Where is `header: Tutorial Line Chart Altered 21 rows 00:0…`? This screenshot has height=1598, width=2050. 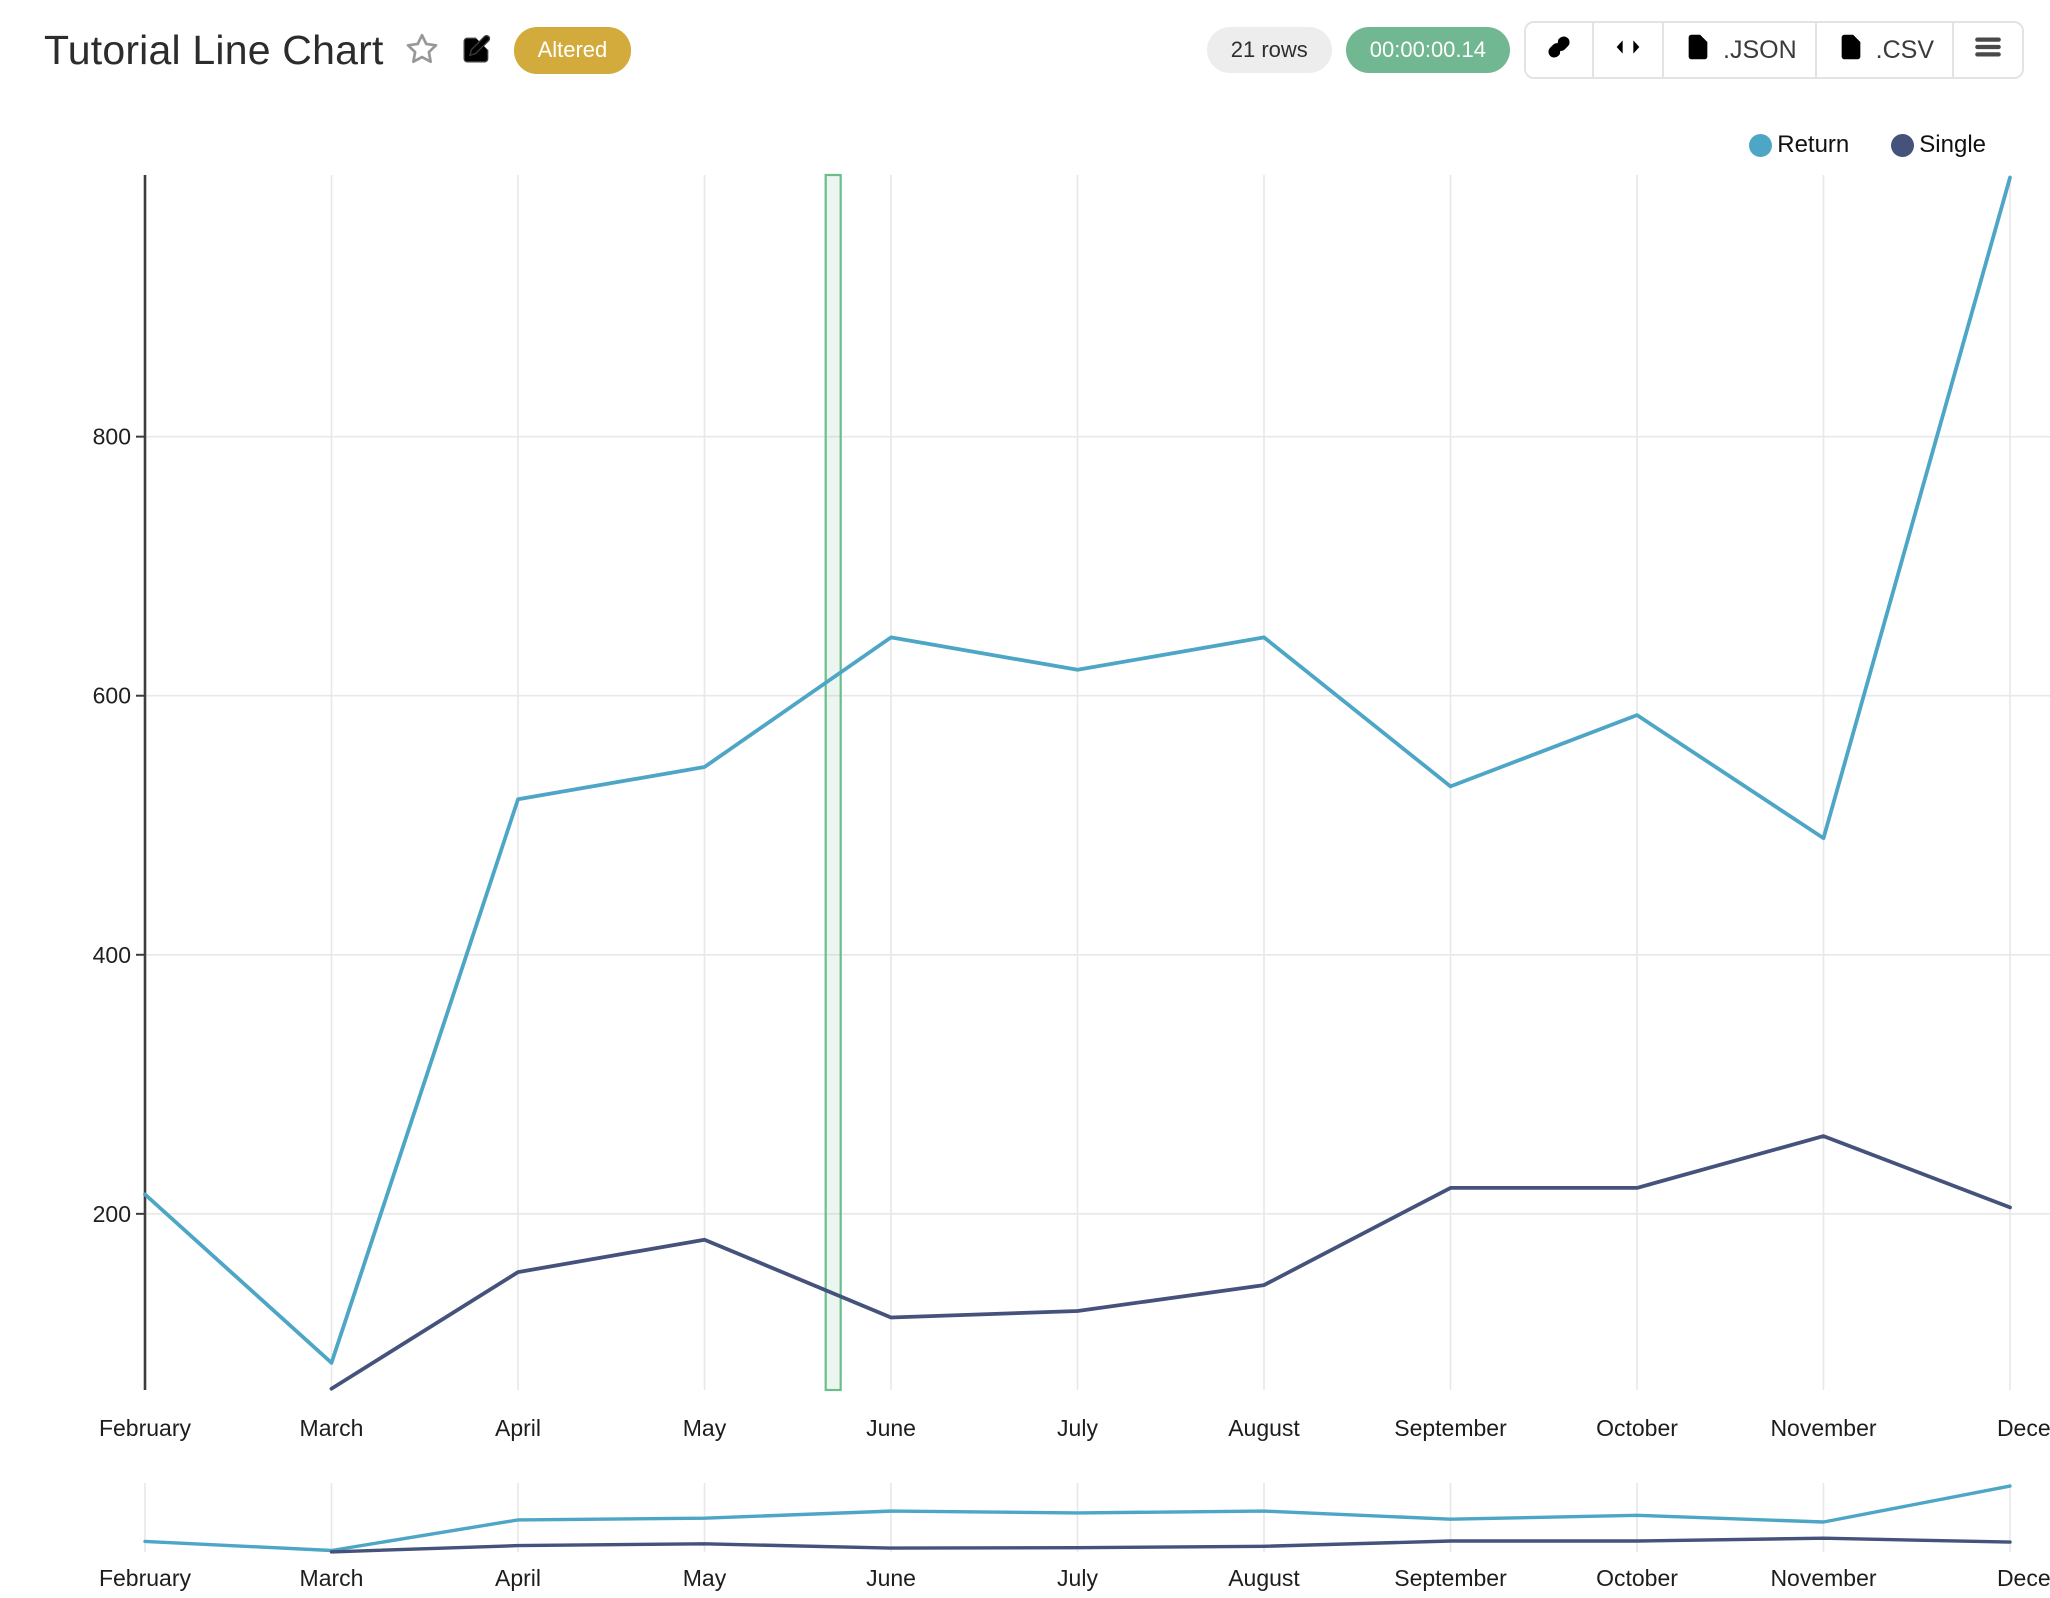 header: Tutorial Line Chart Altered 21 rows 00:0… is located at coordinates (1034, 50).